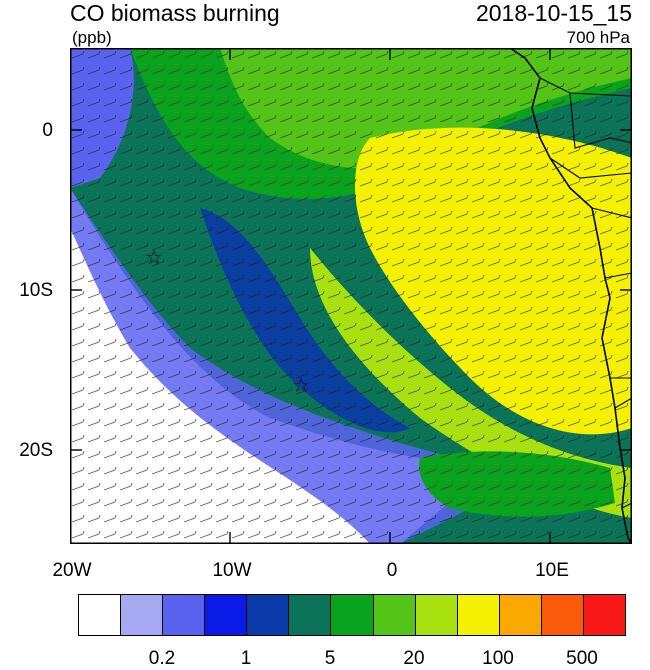  Describe the element at coordinates (232, 570) in the screenshot. I see `x-tick-label: 10W` at that location.